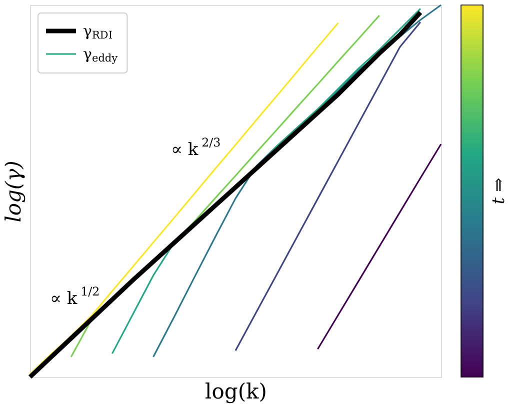 The height and width of the screenshot is (415, 517). Describe the element at coordinates (14, 191) in the screenshot. I see `y-axis-title: log(γ)` at that location.